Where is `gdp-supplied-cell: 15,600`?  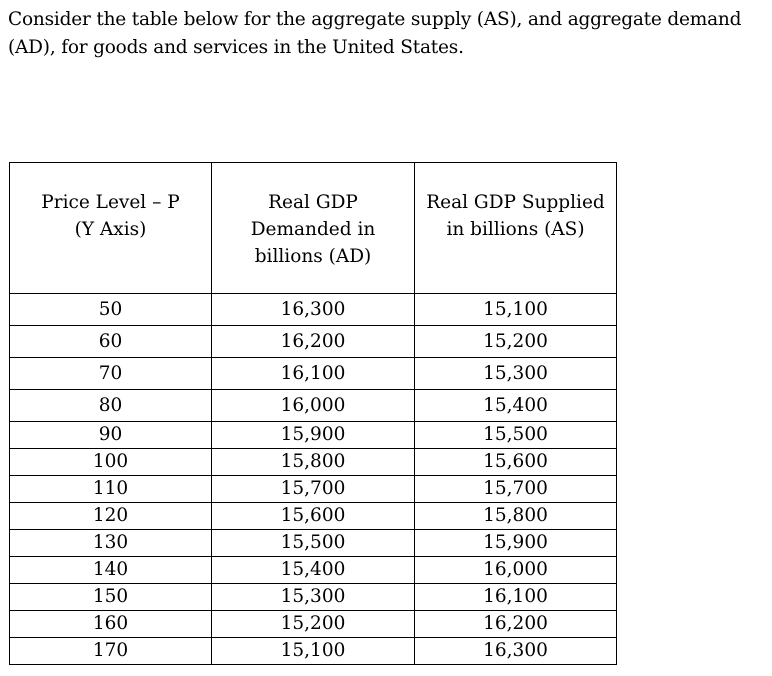
gdp-supplied-cell: 15,600 is located at coordinates (515, 462).